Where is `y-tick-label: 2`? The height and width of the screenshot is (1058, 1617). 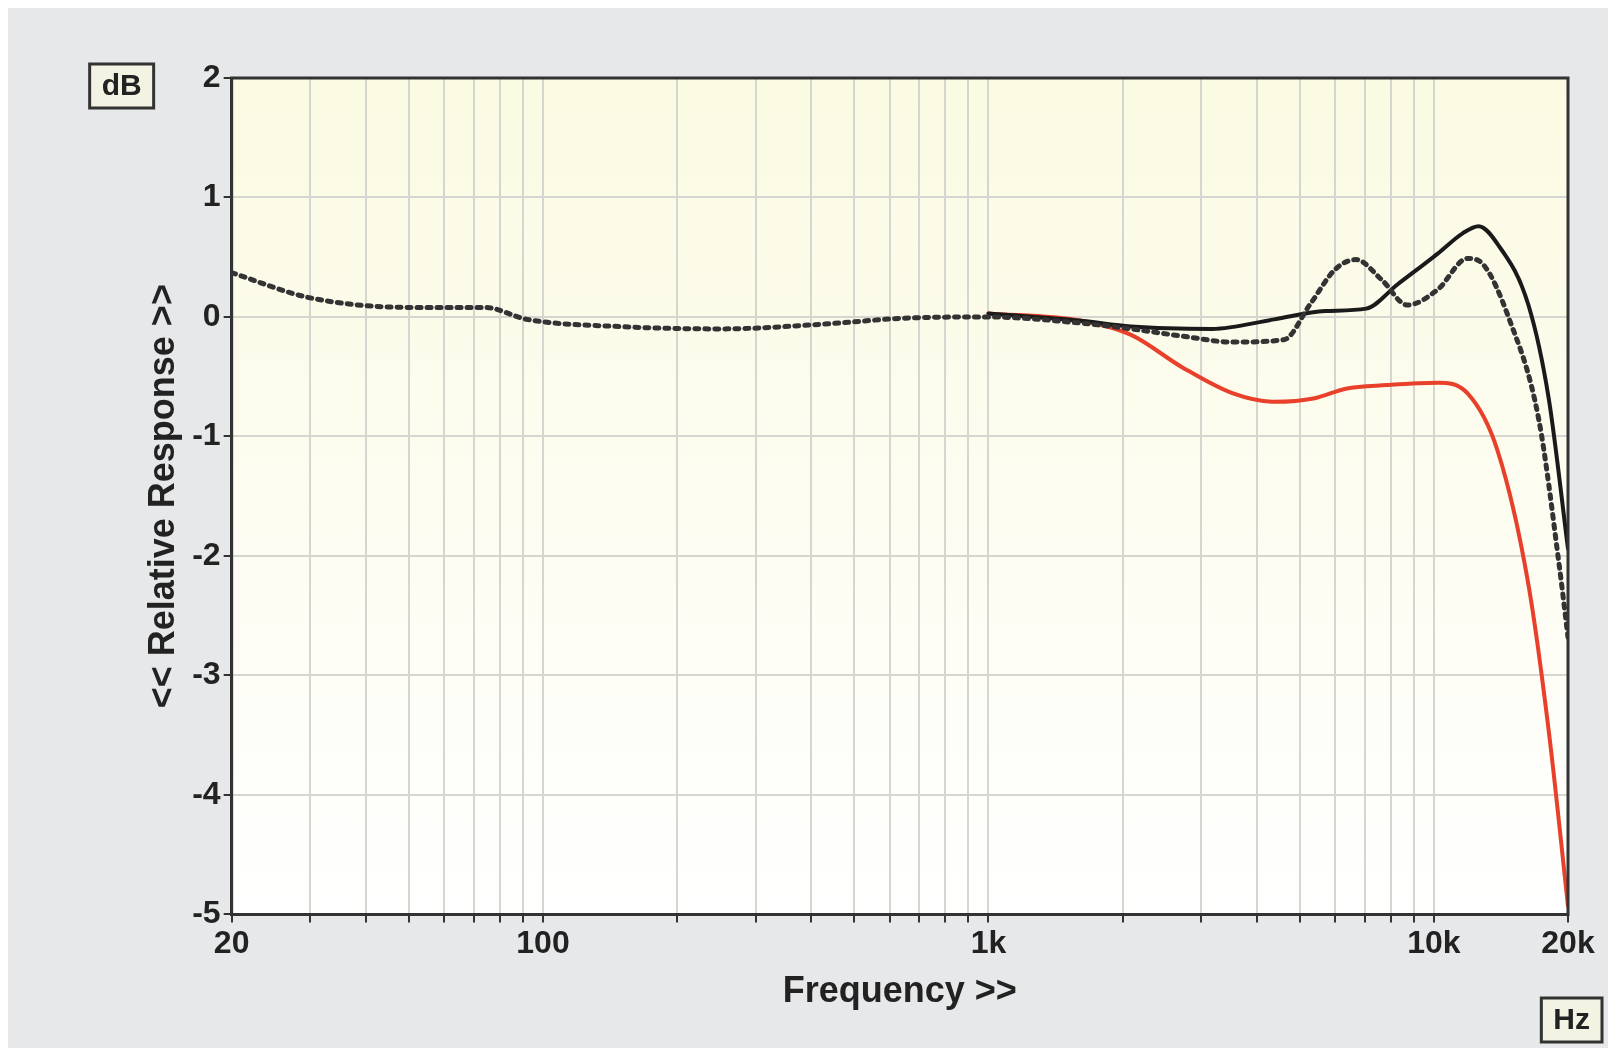 y-tick-label: 2 is located at coordinates (211, 75).